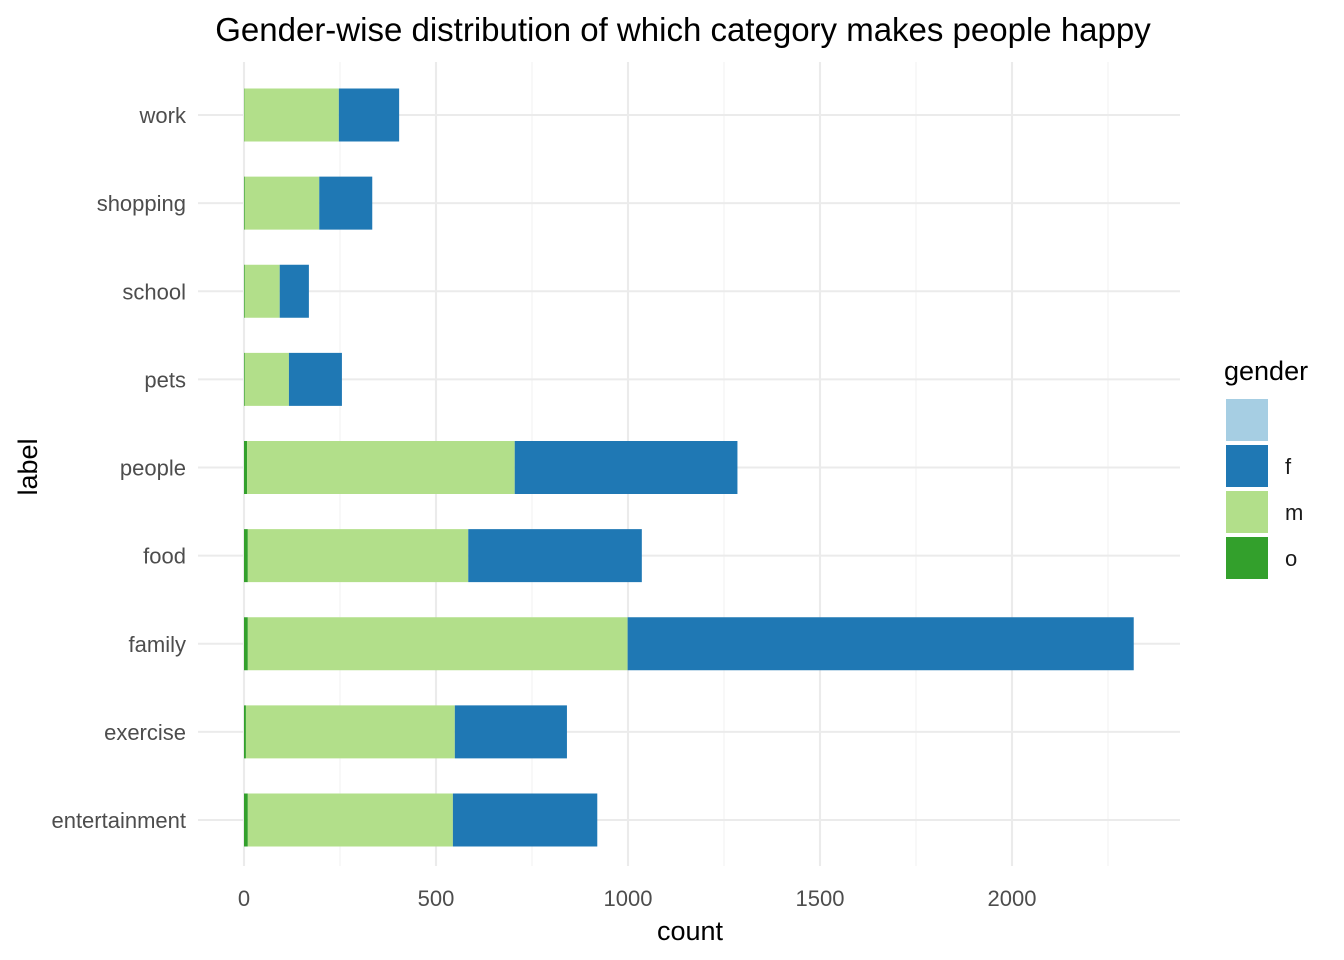 The height and width of the screenshot is (960, 1344). I want to click on x-tick-label: 500, so click(436, 898).